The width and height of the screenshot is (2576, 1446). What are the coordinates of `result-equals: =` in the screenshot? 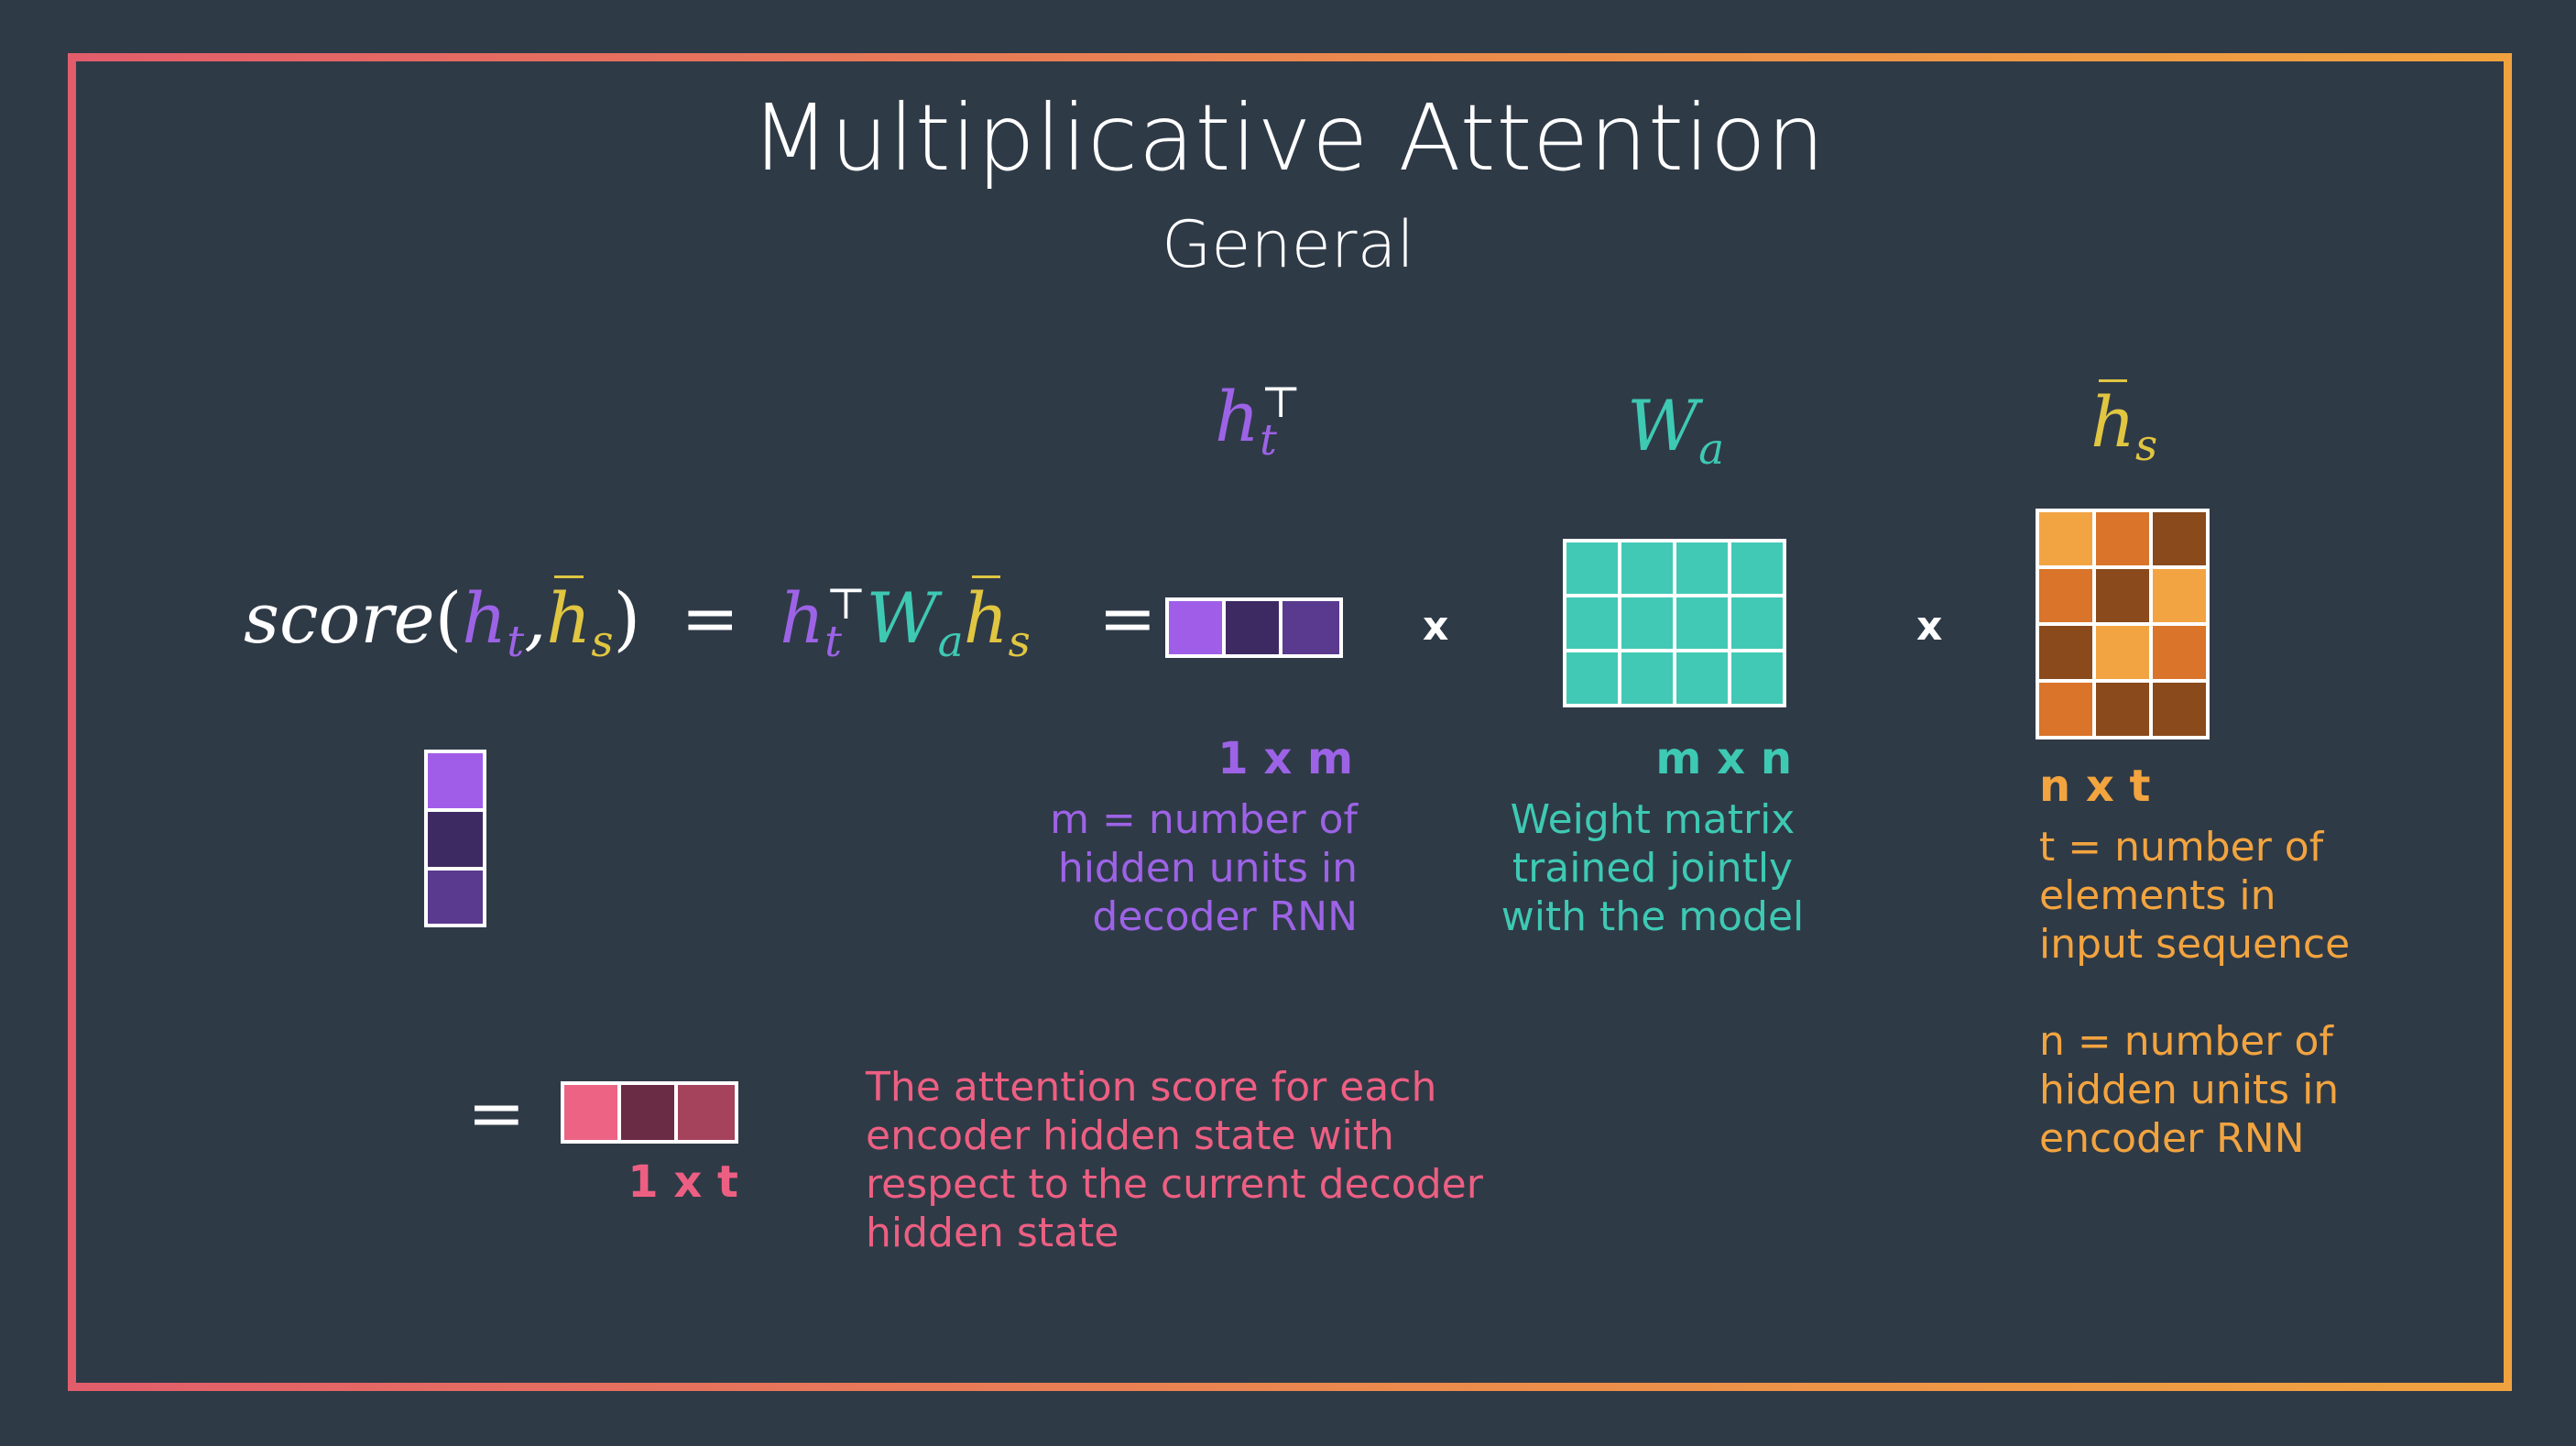 It's located at (497, 1113).